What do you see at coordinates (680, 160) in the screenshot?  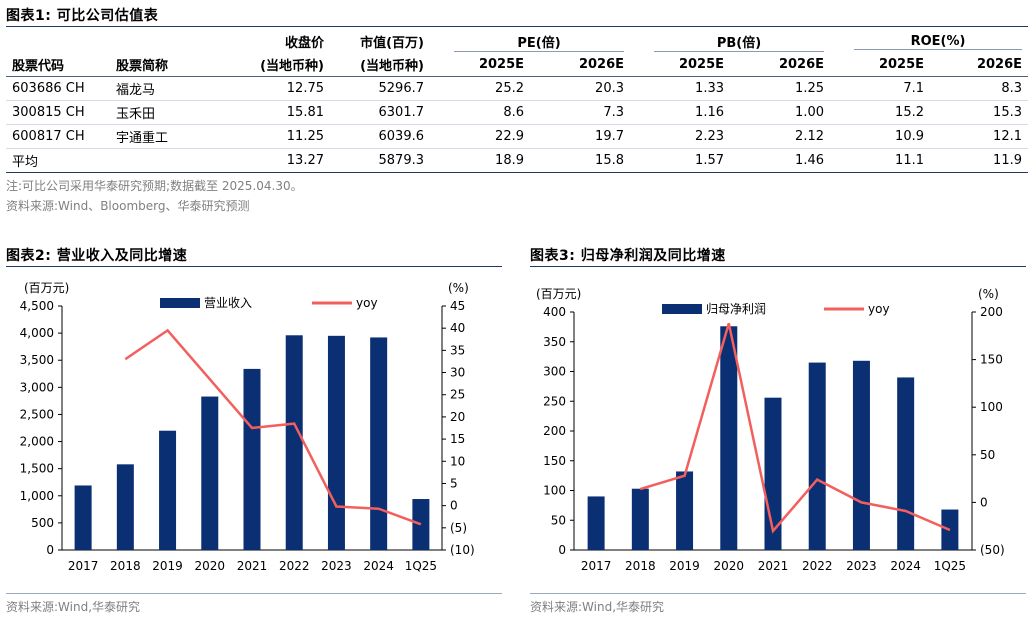 I see `cell-pb1: 1.57` at bounding box center [680, 160].